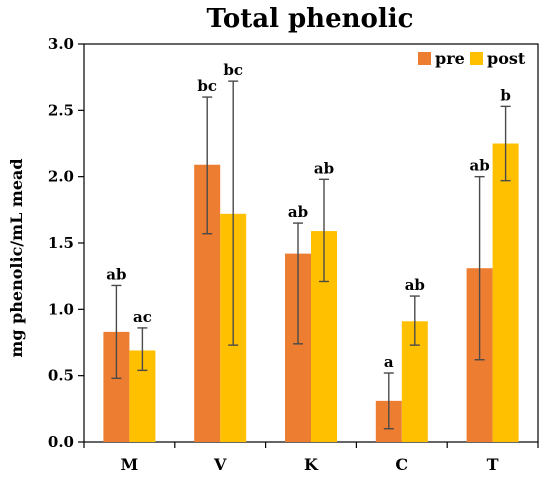 This screenshot has height=485, width=550. I want to click on y-tick-label: 0.5, so click(61, 376).